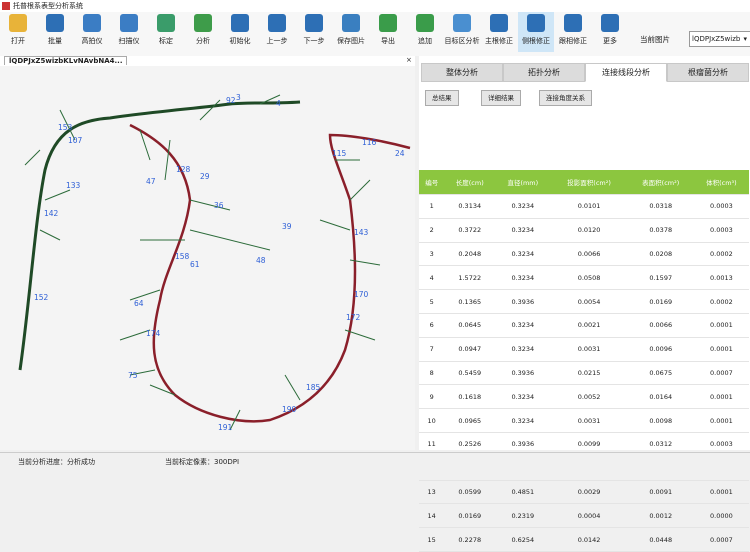 The height and width of the screenshot is (552, 750). I want to click on toolbar-label: 标定, so click(166, 41).